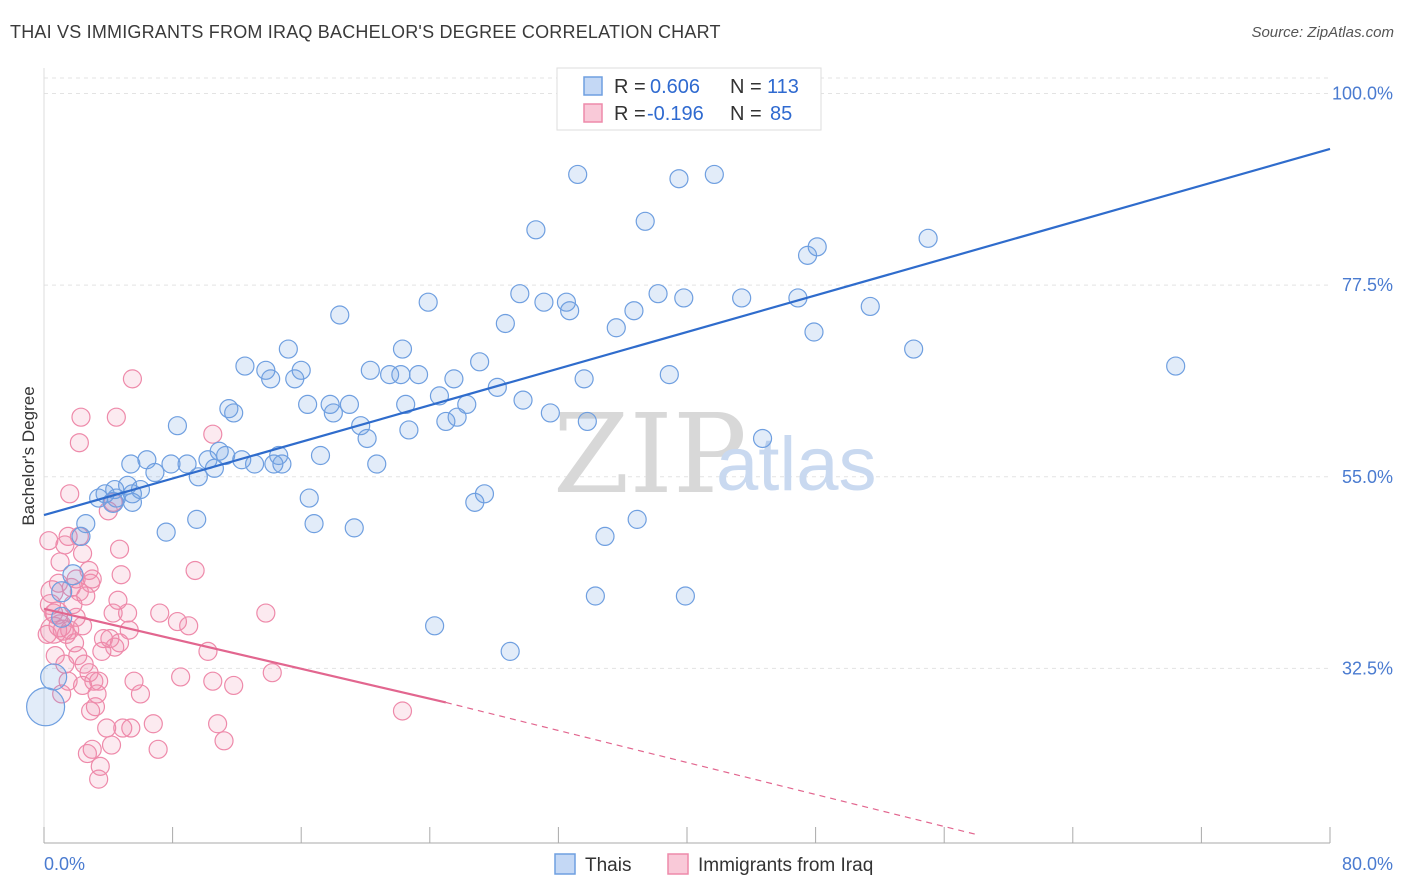 This screenshot has height=892, width=1406. What do you see at coordinates (1367, 864) in the screenshot?
I see `x-tick-label-max: 80.0%` at bounding box center [1367, 864].